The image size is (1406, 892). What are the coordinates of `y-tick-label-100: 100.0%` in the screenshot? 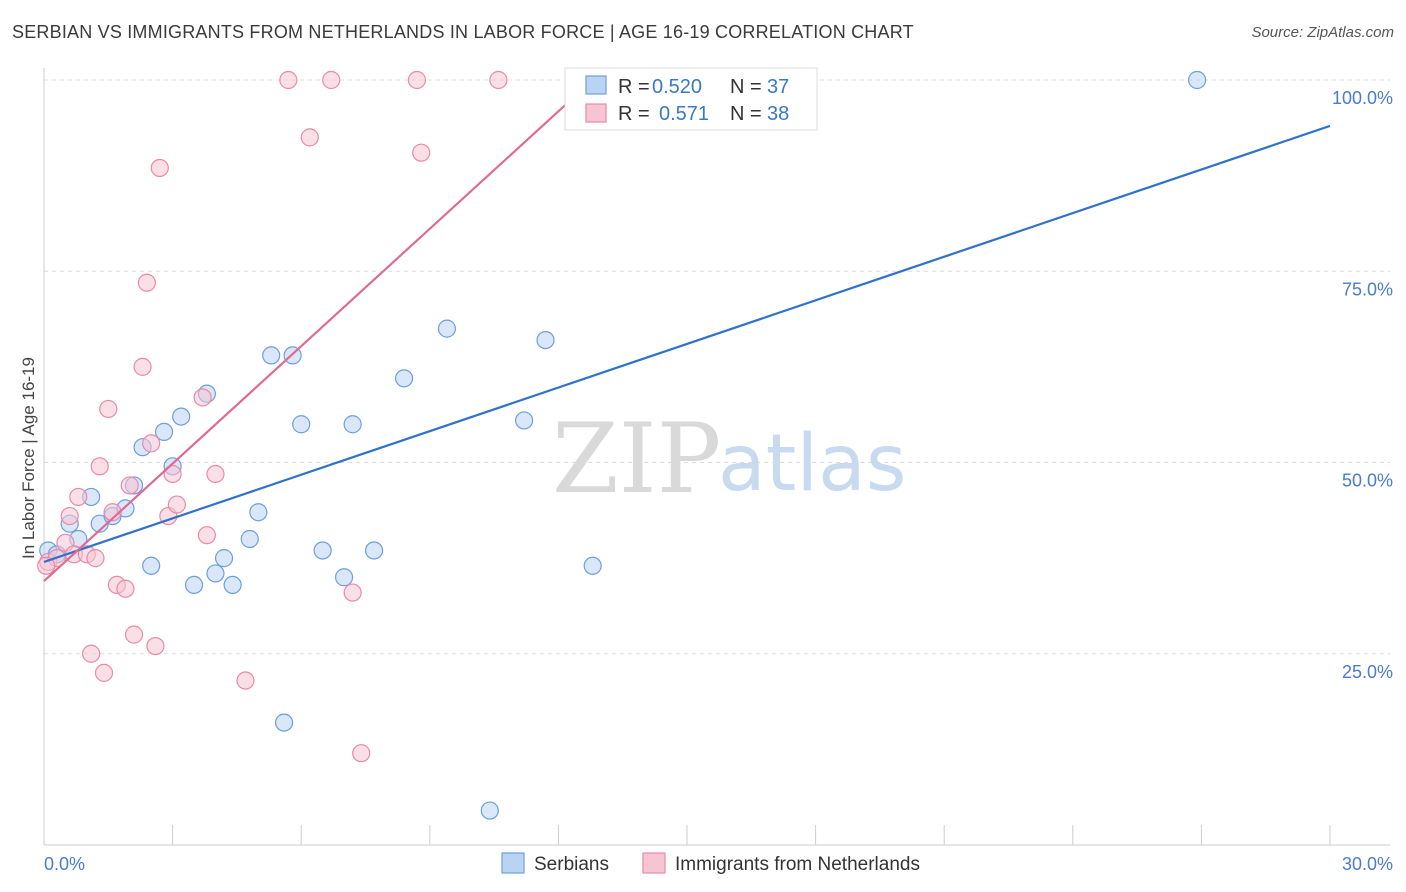 It's located at (1362, 98).